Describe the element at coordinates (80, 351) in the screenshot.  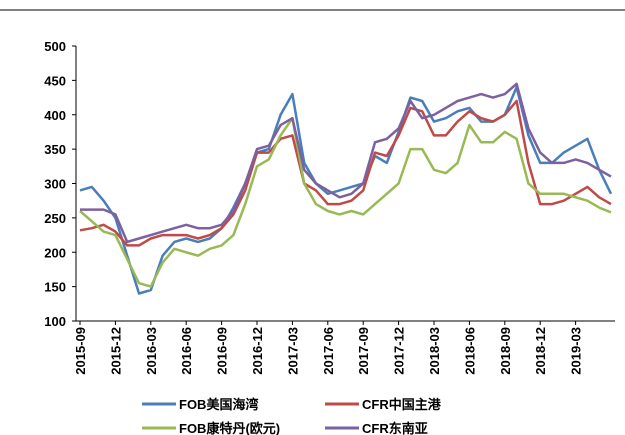
I see `x-tick-label: 2015-09` at that location.